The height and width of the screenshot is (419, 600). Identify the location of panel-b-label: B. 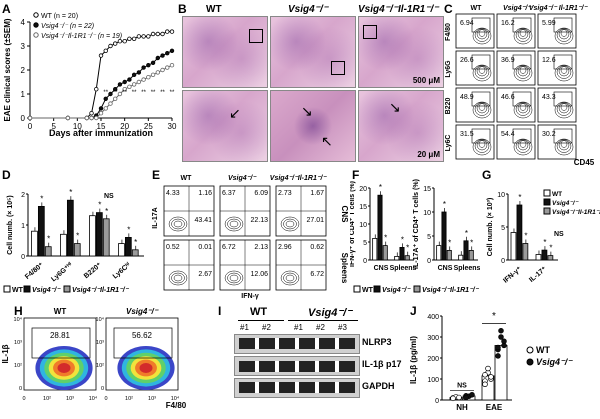
(182, 9).